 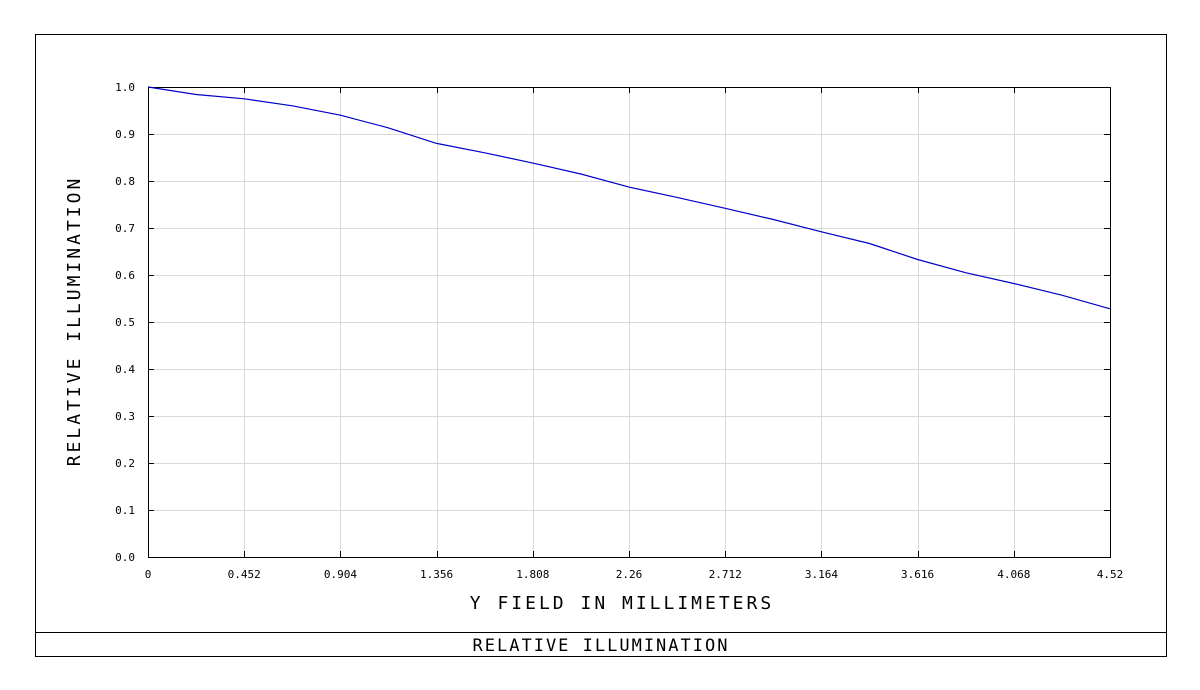 What do you see at coordinates (125, 557) in the screenshot?
I see `y-tick-label: 0.0` at bounding box center [125, 557].